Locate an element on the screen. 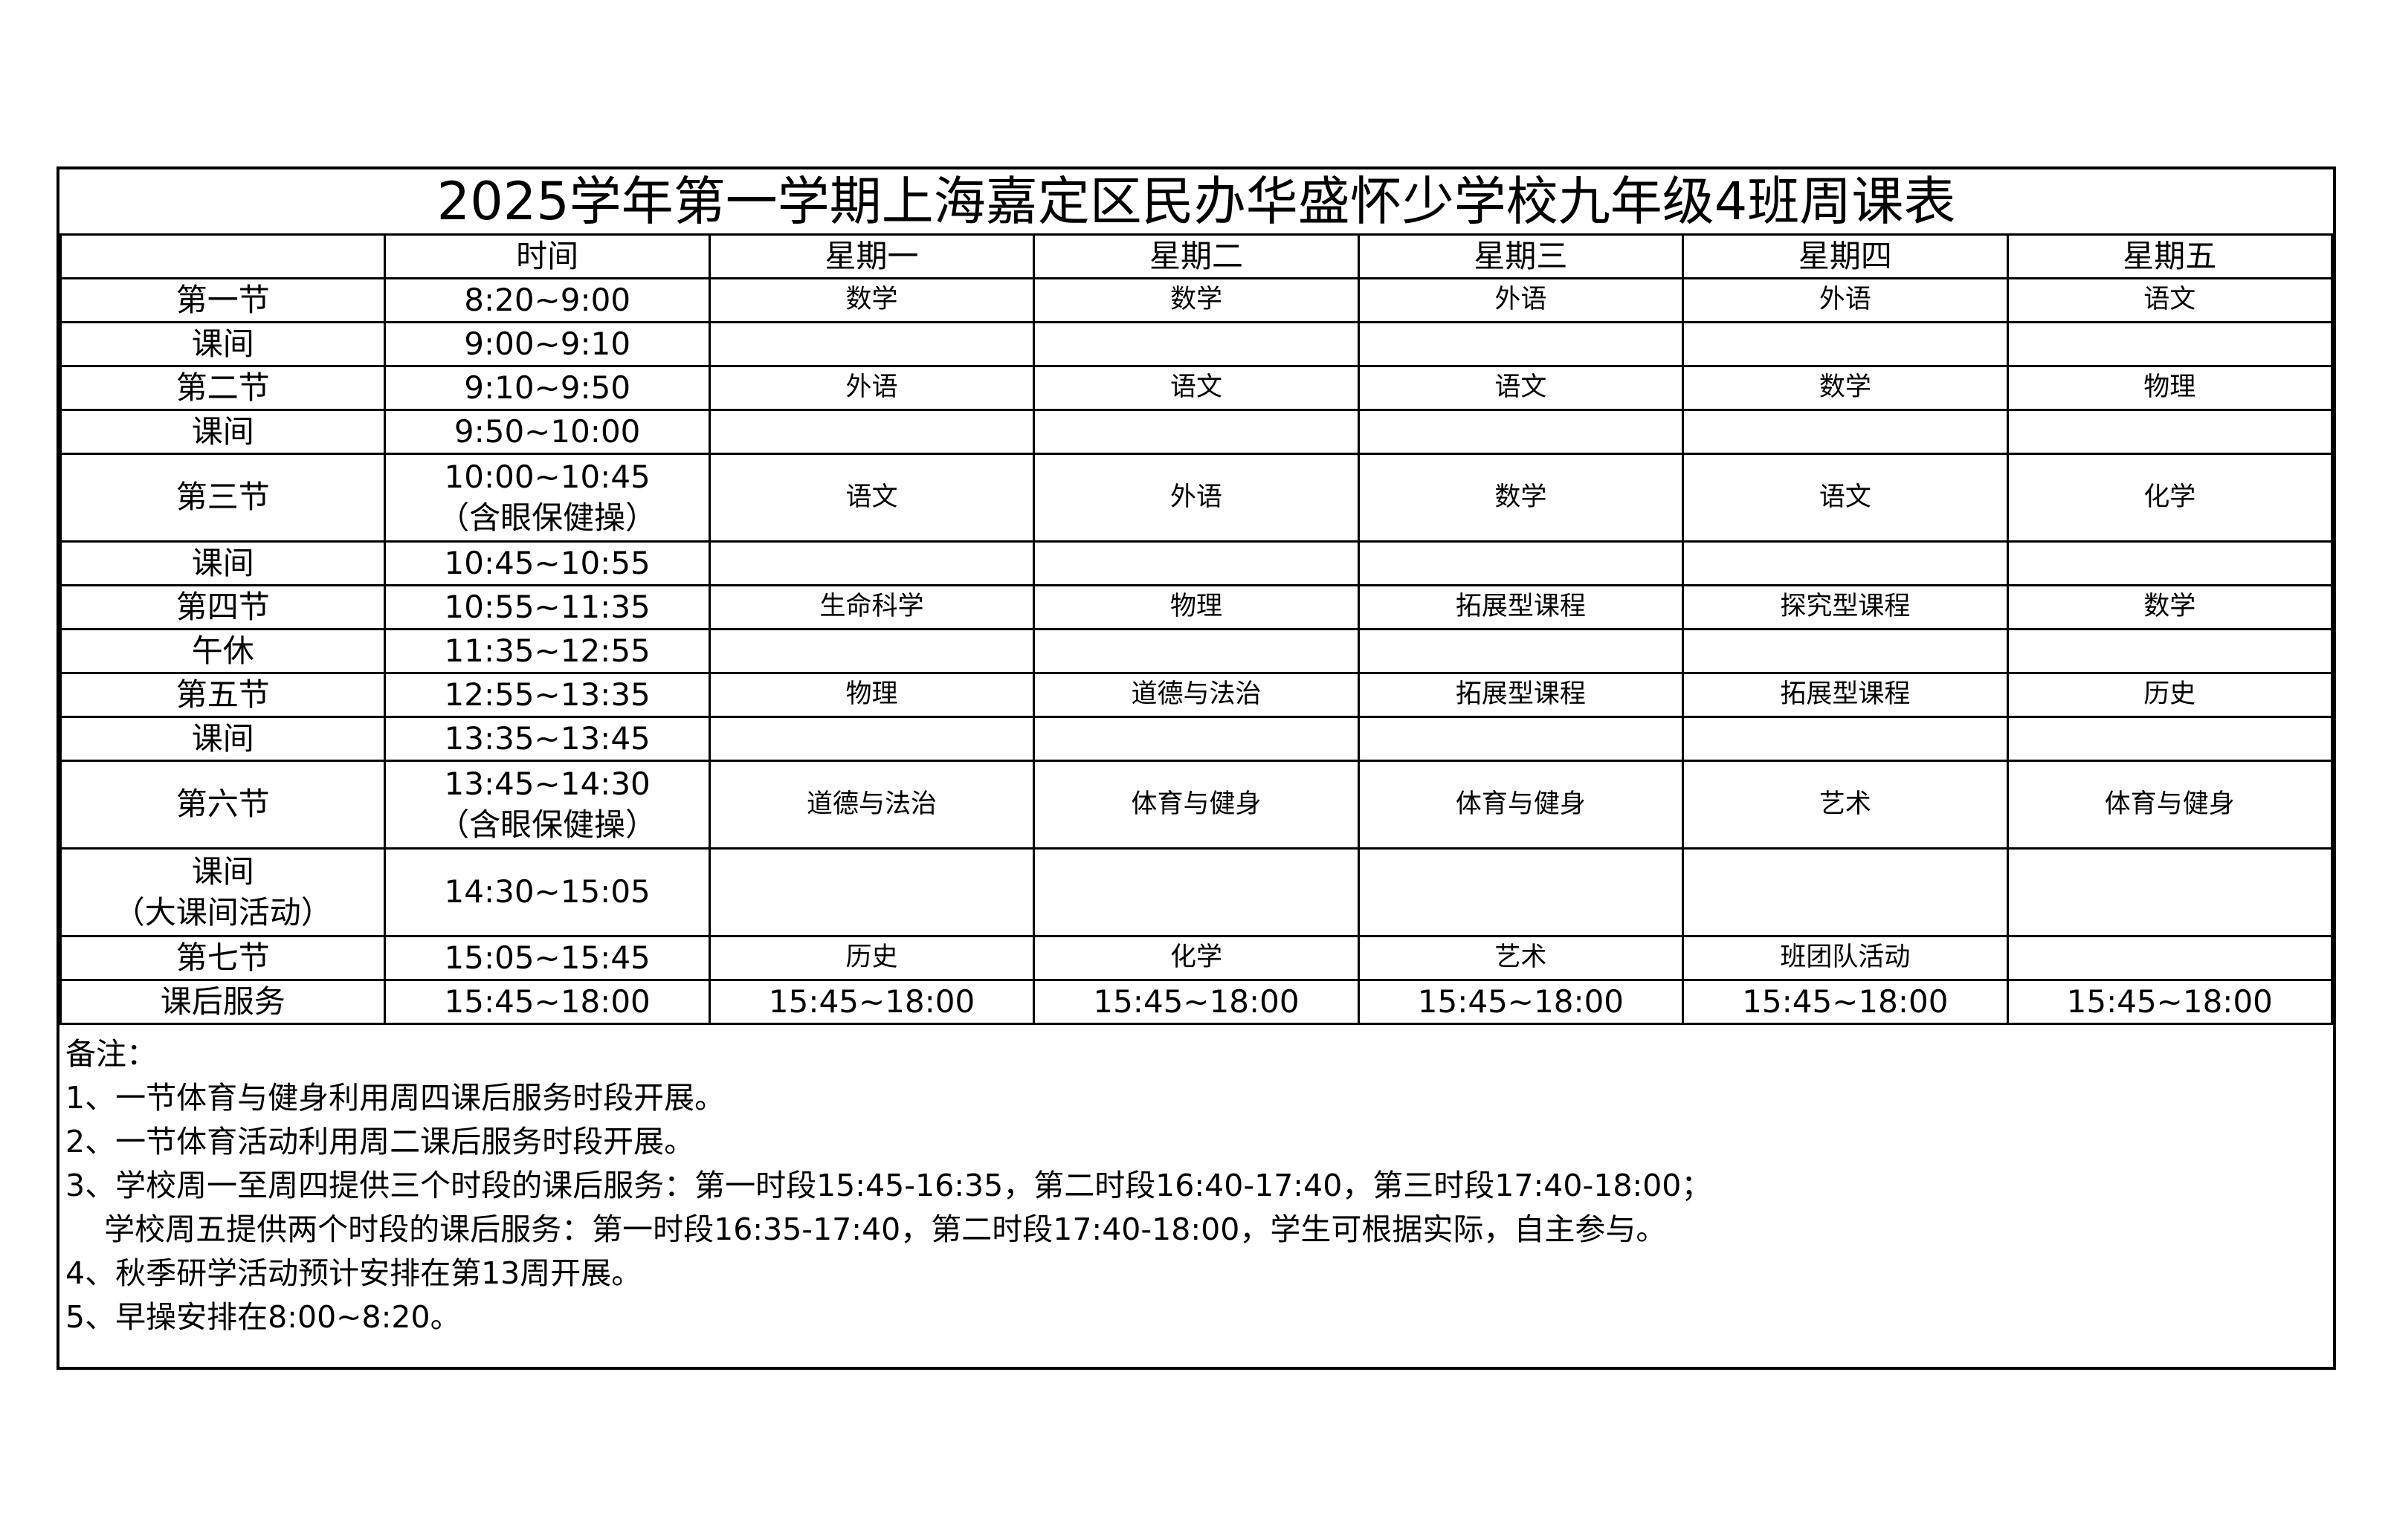  period-time-text: 9:00~9:10 is located at coordinates (547, 343).